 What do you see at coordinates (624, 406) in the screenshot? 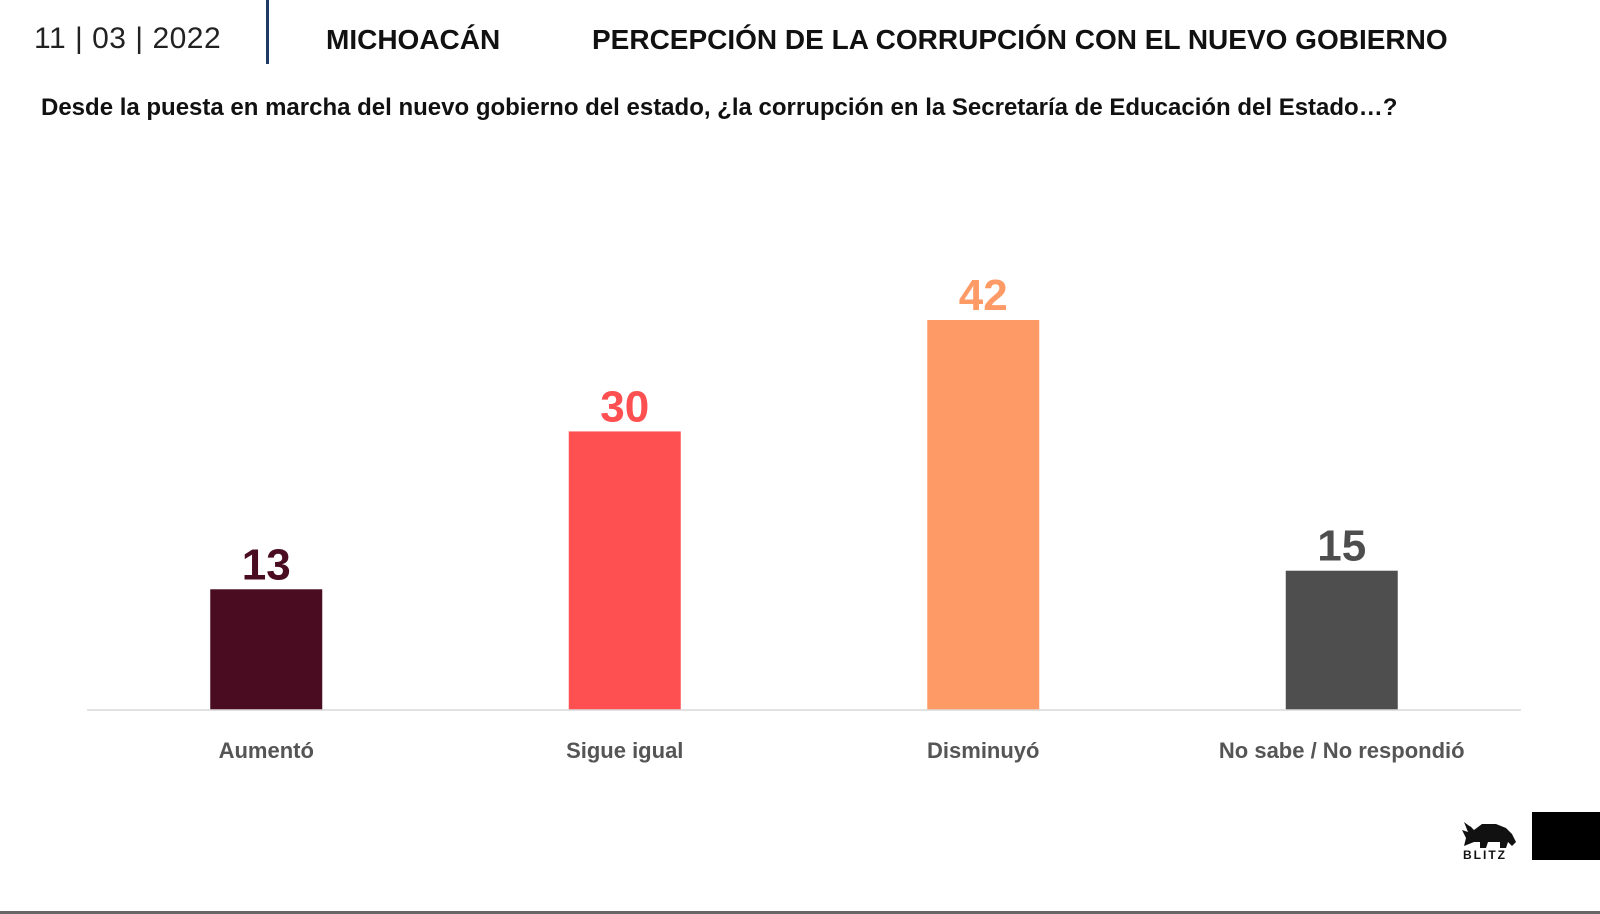
I see `data-label-2: 30` at bounding box center [624, 406].